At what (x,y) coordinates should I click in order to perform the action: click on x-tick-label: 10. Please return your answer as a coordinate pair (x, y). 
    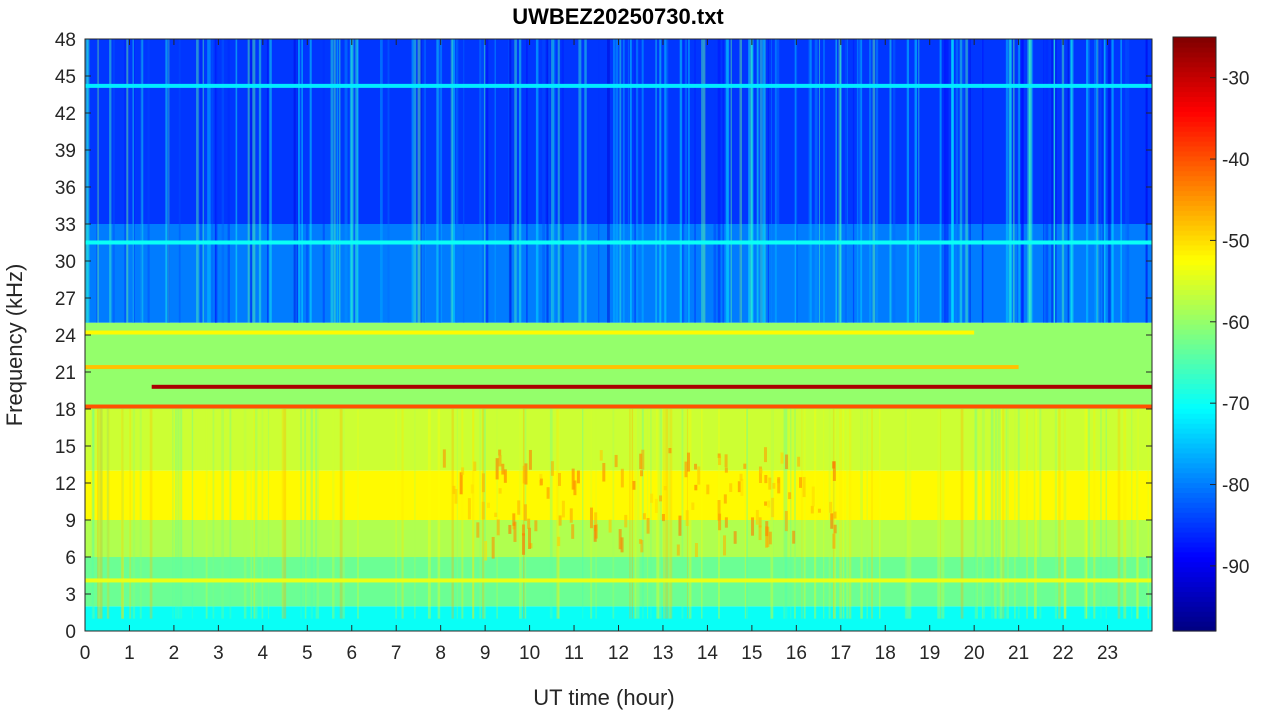
    Looking at the image, I should click on (529, 653).